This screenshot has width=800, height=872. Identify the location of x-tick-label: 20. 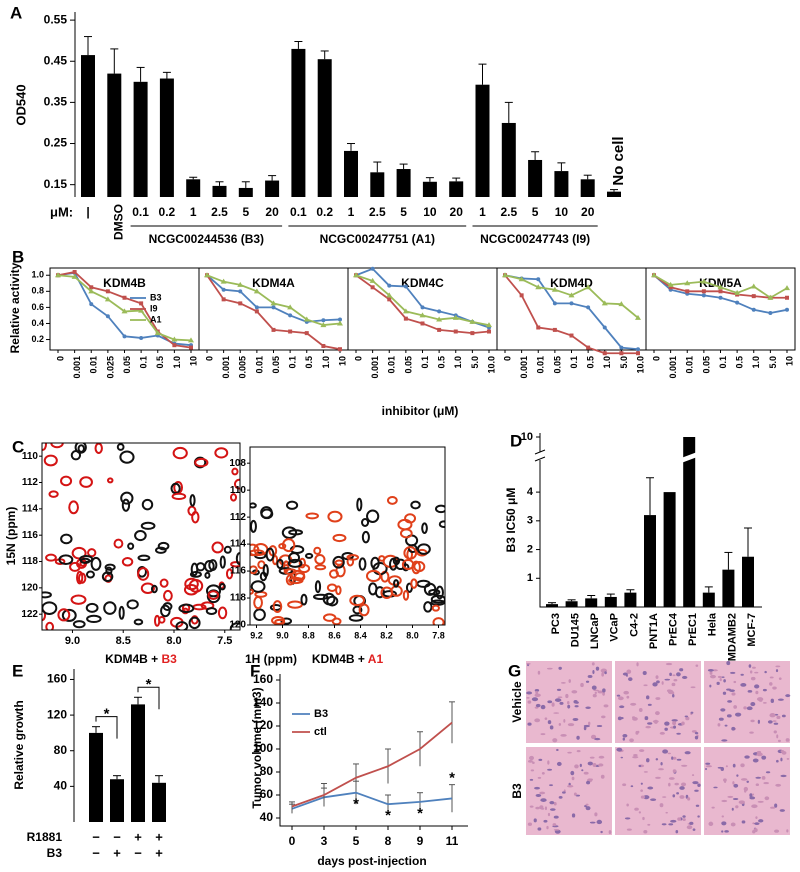
(457, 212).